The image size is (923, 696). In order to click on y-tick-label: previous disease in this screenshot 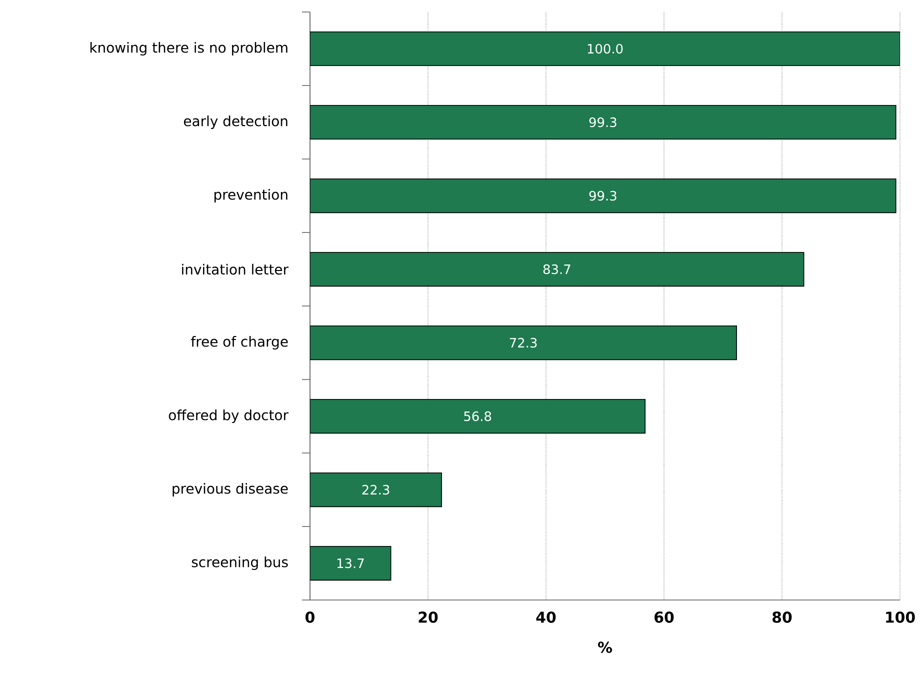, I will do `click(230, 490)`.